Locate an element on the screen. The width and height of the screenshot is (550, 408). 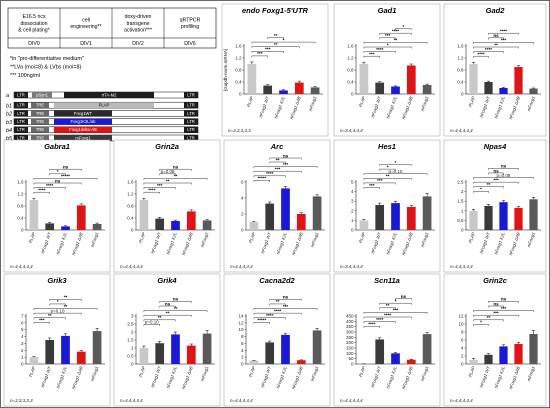
sample-size-label: n=3,4,4,4,4 is located at coordinates (351, 266).